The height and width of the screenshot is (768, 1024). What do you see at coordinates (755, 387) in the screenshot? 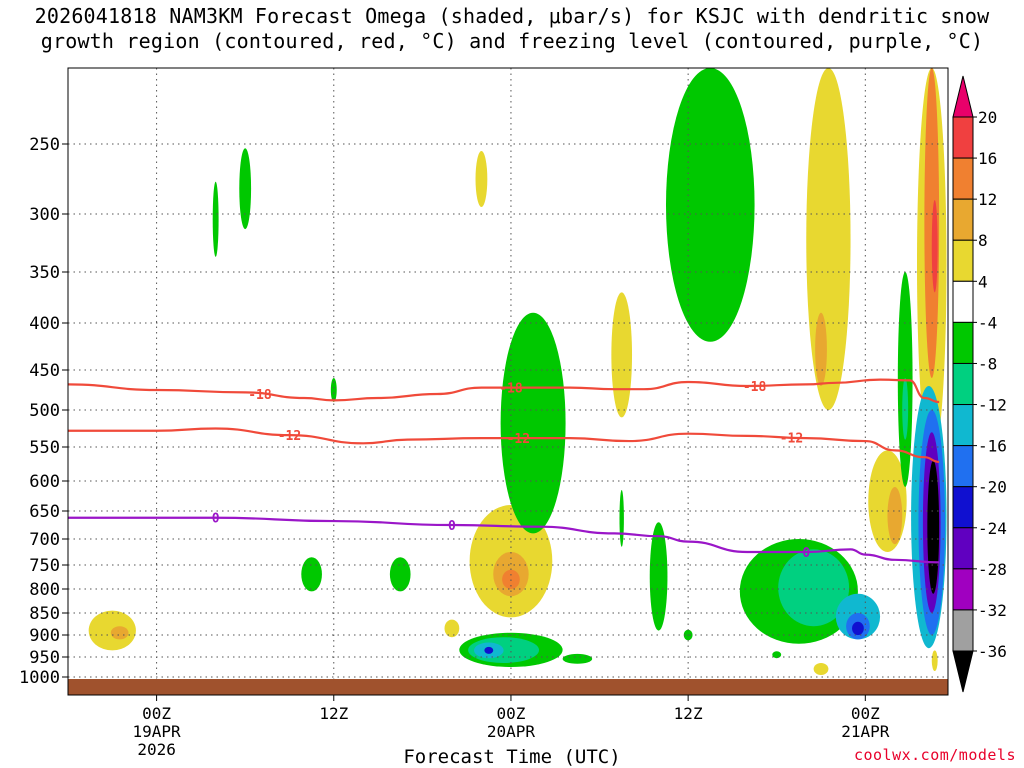
I see `dgz-minus18-label-2: -18` at bounding box center [755, 387].